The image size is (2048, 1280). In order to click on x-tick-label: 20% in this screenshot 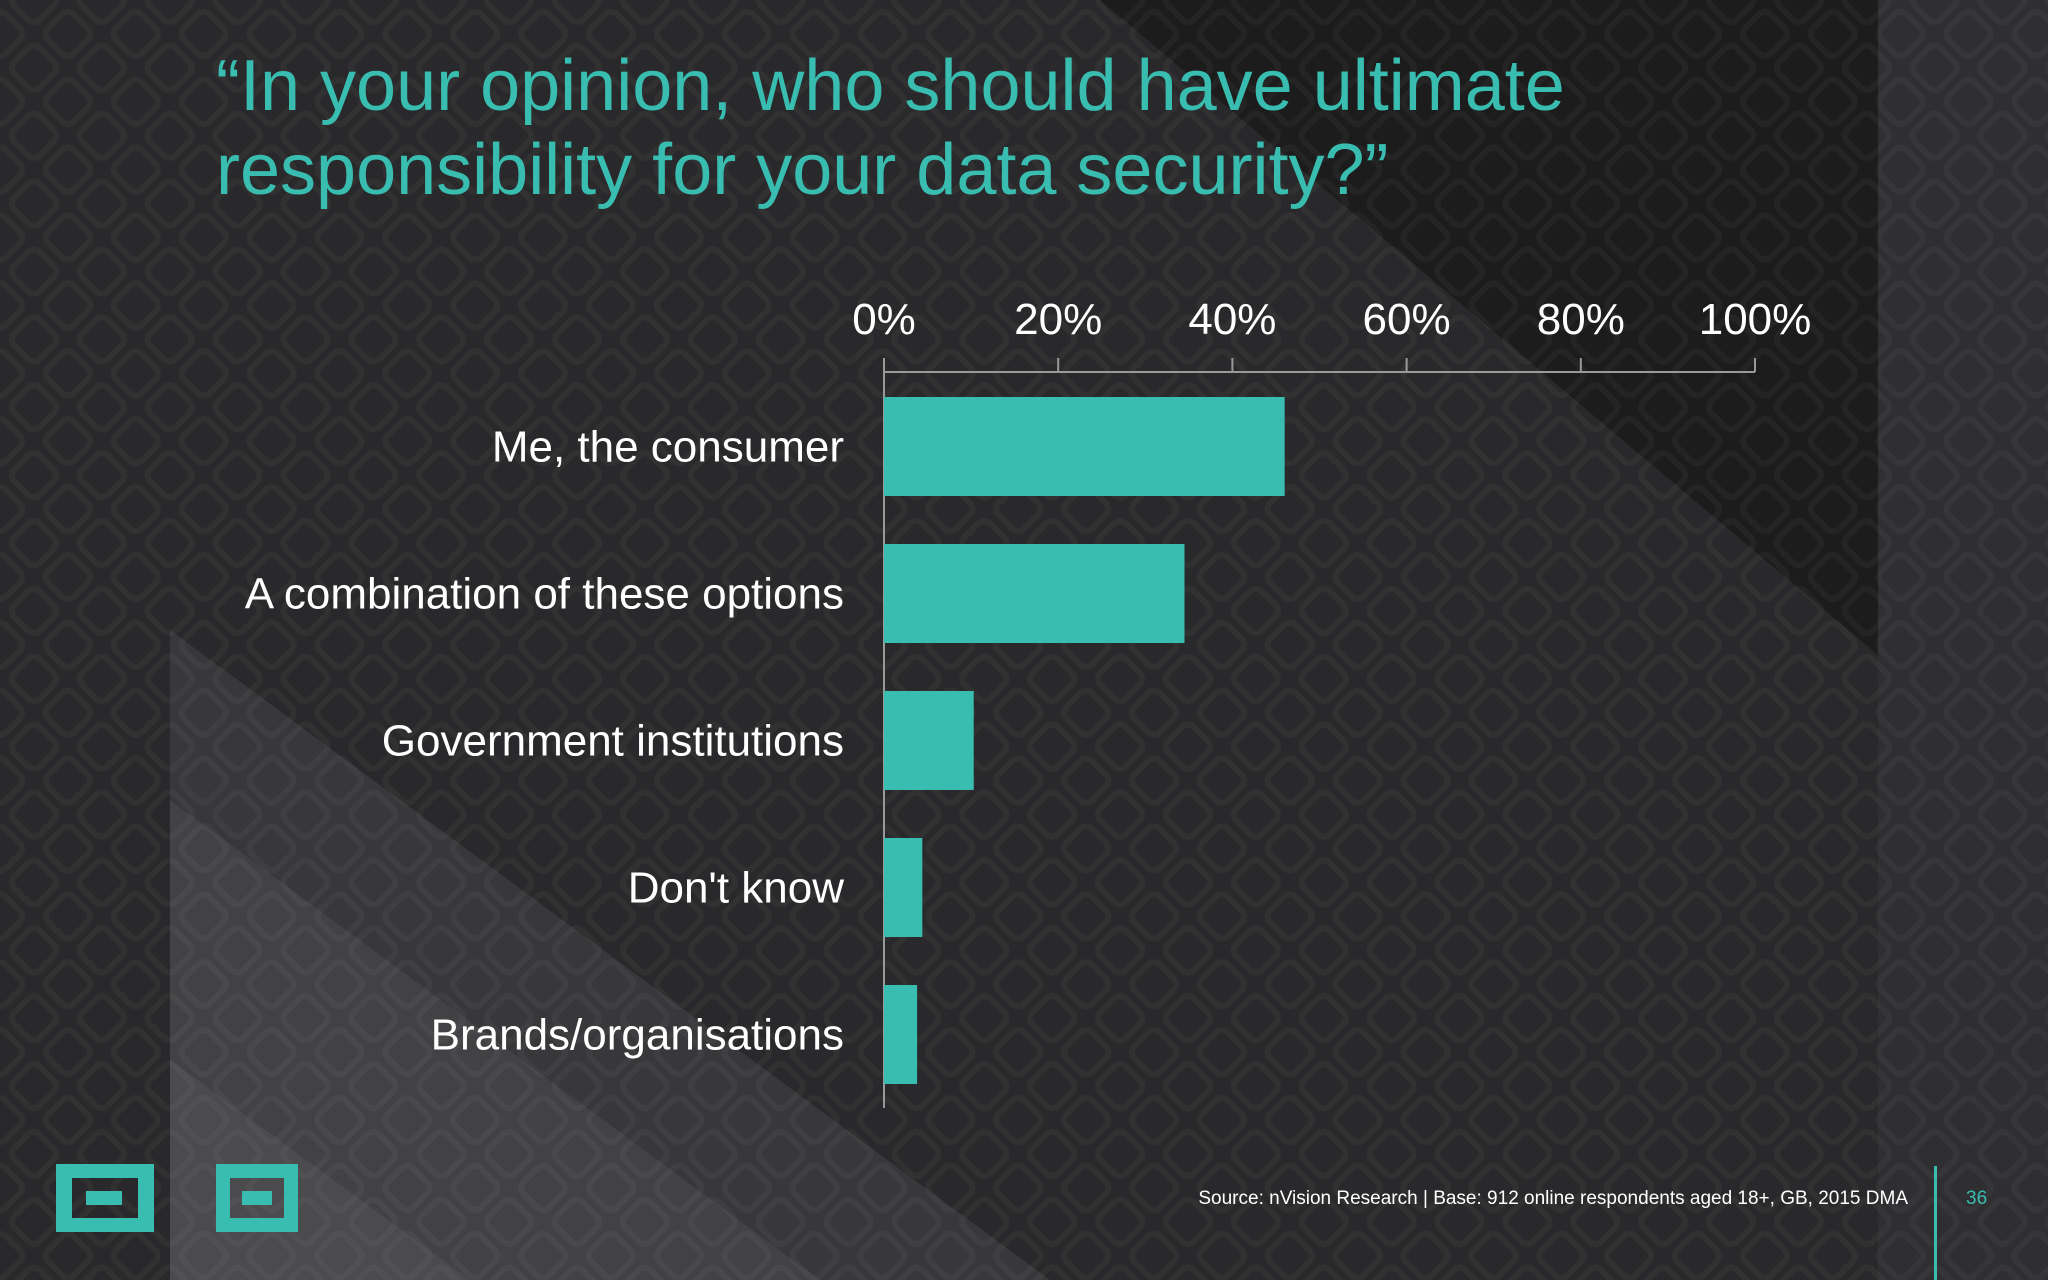, I will do `click(1058, 319)`.